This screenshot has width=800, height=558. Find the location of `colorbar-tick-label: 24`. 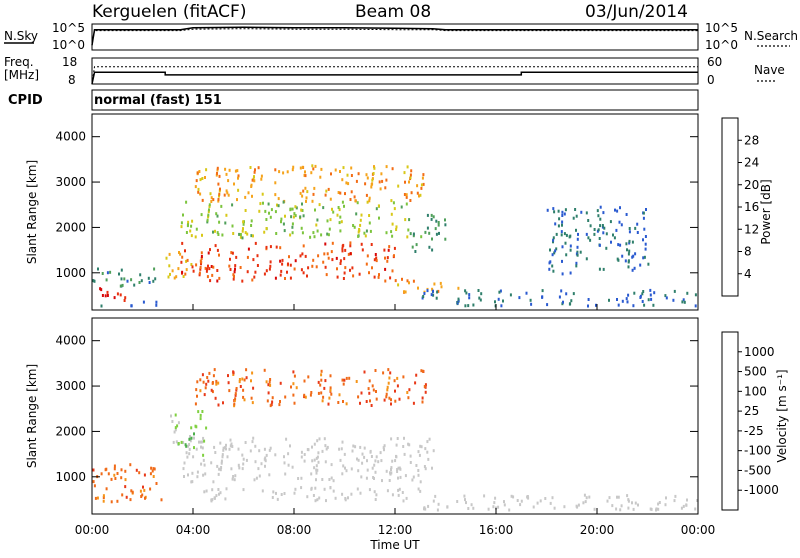

colorbar-tick-label: 24 is located at coordinates (751, 163).